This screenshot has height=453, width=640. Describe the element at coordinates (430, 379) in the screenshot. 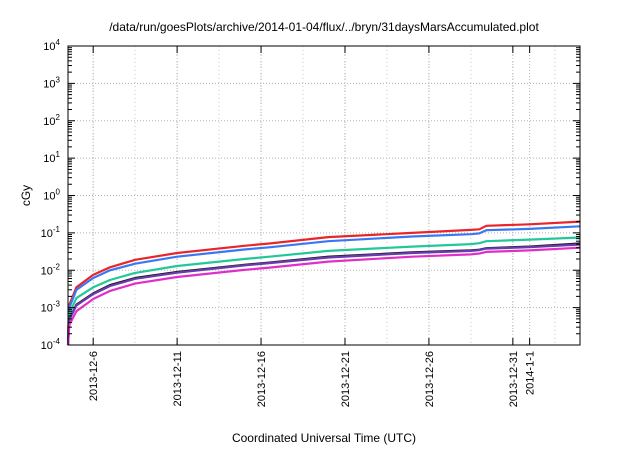

I see `x-tick-label: 2013-12-26` at that location.